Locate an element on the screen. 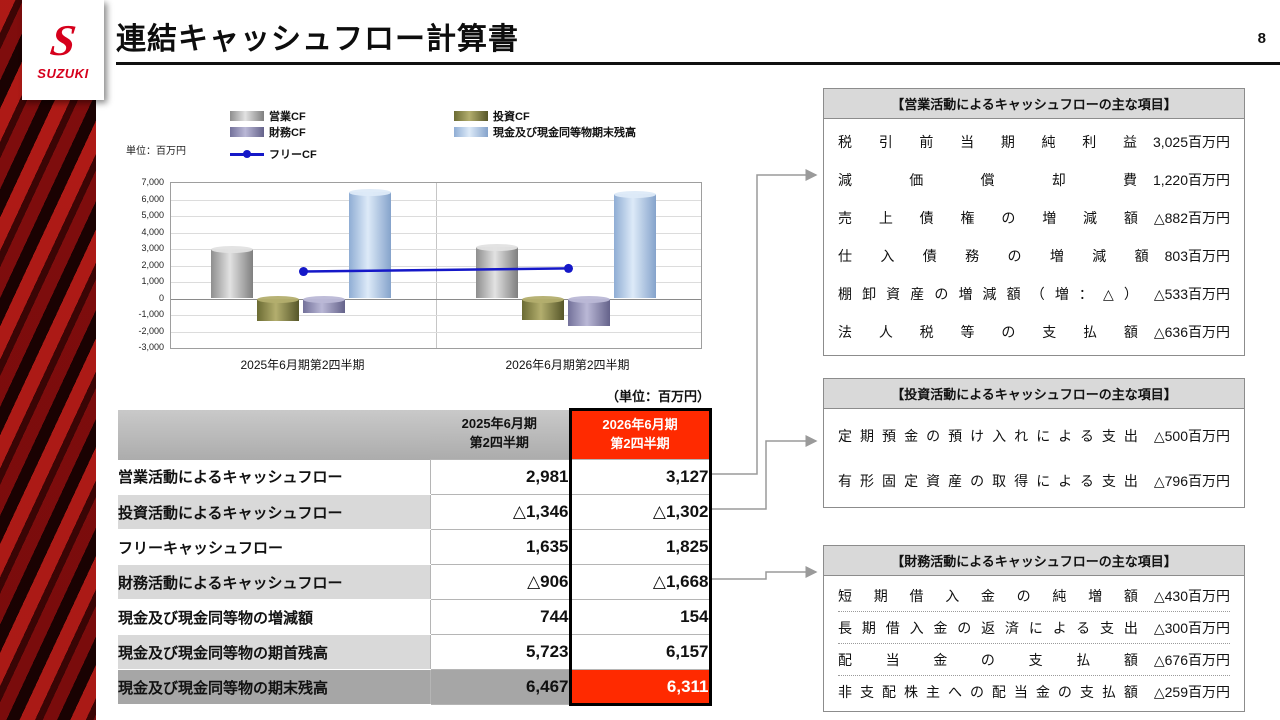  table-row-total: 現金及び現金同等物の期末残高 6,467 6,311 is located at coordinates (415, 687).